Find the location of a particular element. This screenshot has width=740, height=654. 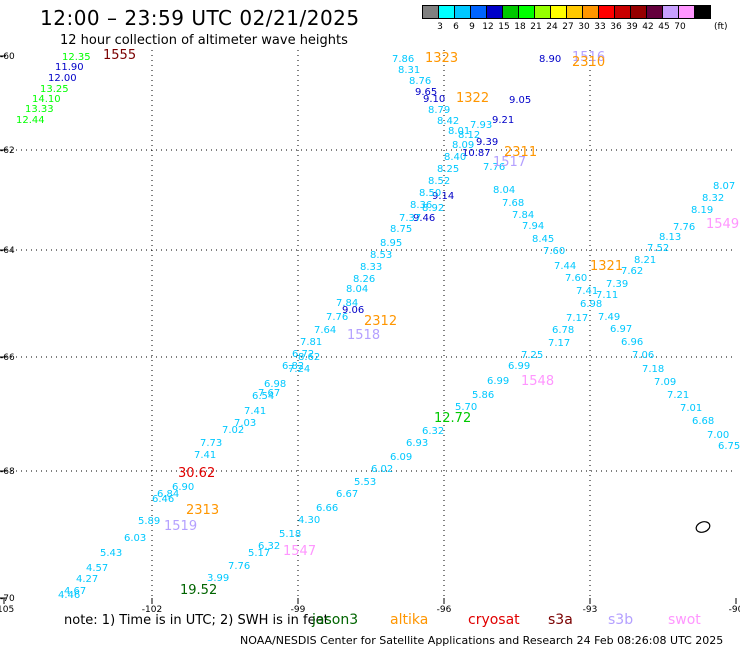

swh-value: 8.19 is located at coordinates (702, 210).